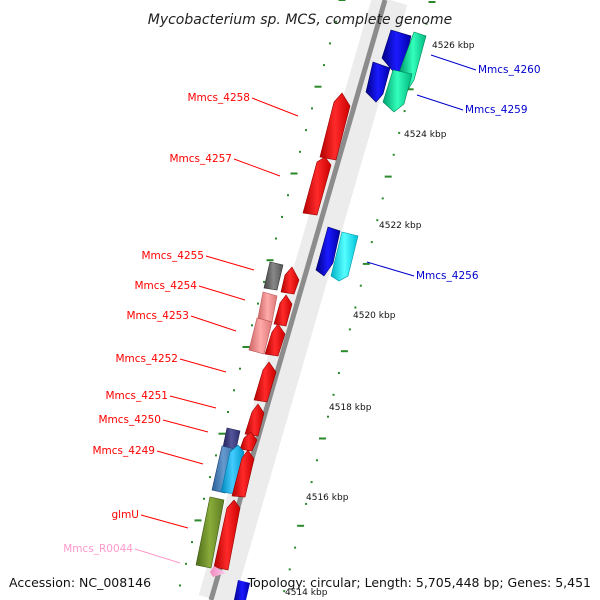 This screenshot has width=600, height=600. Describe the element at coordinates (123, 451) in the screenshot. I see `gene-label-mmcs-4249: Mmcs_4249` at that location.